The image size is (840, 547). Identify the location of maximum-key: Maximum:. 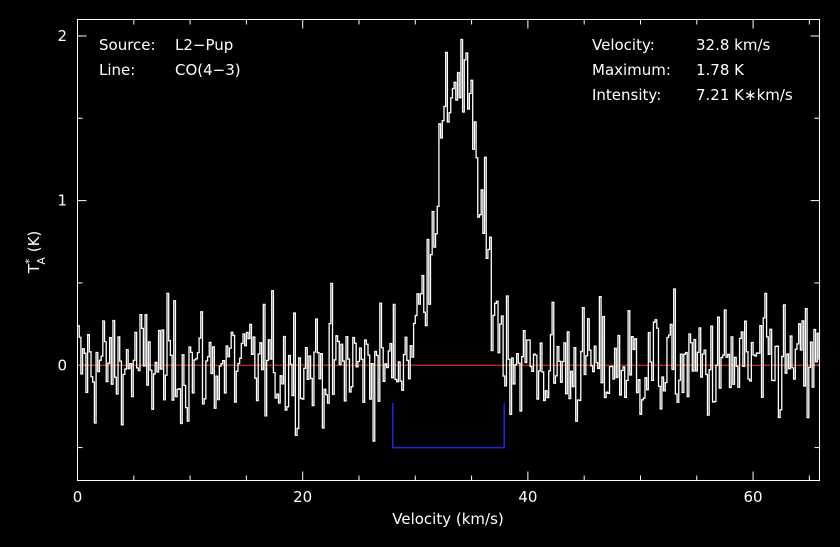
(631, 70).